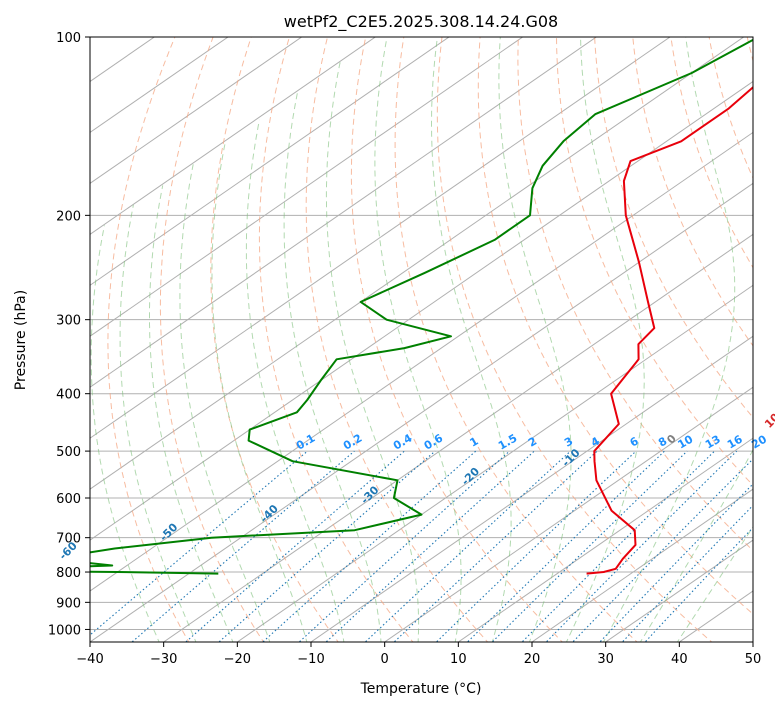 This screenshot has width=775, height=708. I want to click on y-tick-label: 400, so click(68, 395).